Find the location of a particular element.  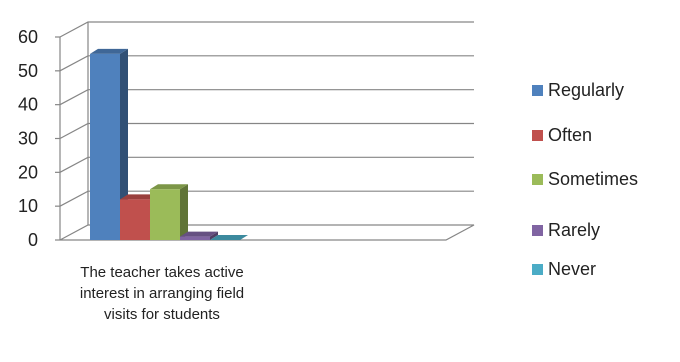

y-tick-label: 30 is located at coordinates (28, 139).